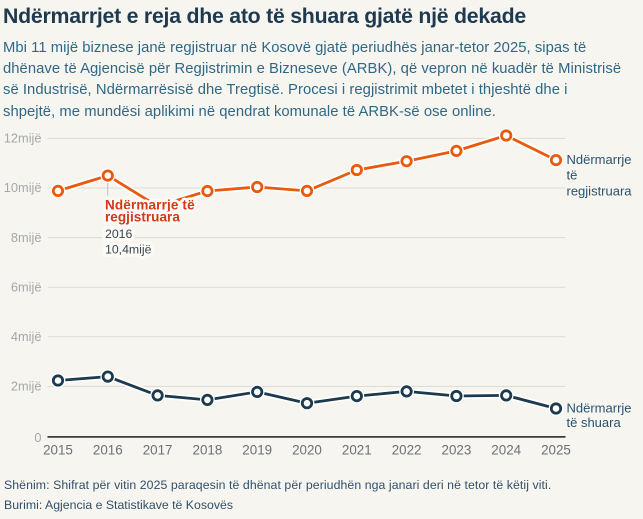  Describe the element at coordinates (26, 336) in the screenshot. I see `svg-text: 4mijë` at that location.